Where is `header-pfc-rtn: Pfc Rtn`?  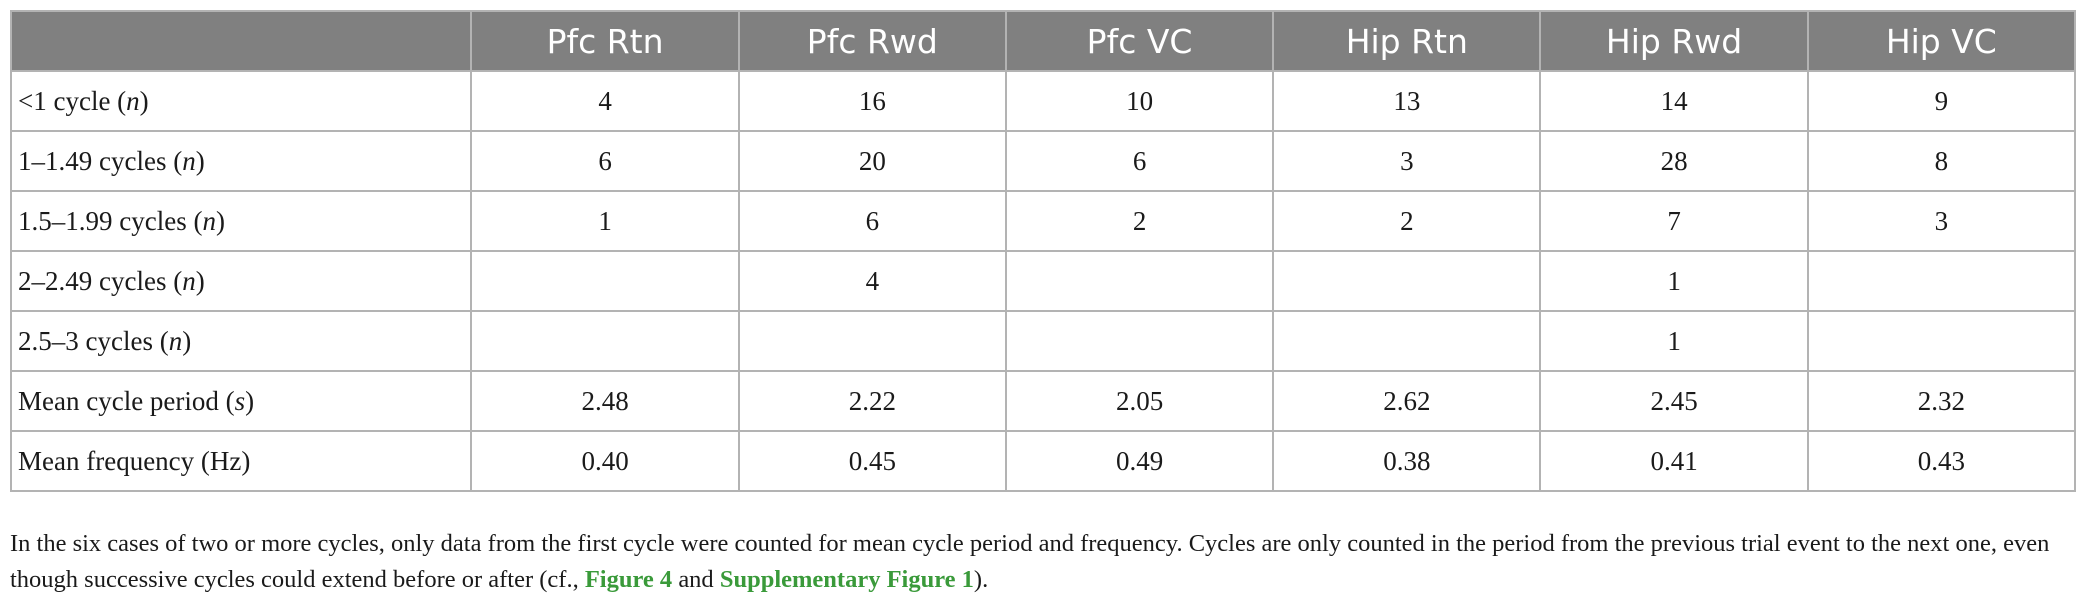 header-pfc-rtn: Pfc Rtn is located at coordinates (605, 41).